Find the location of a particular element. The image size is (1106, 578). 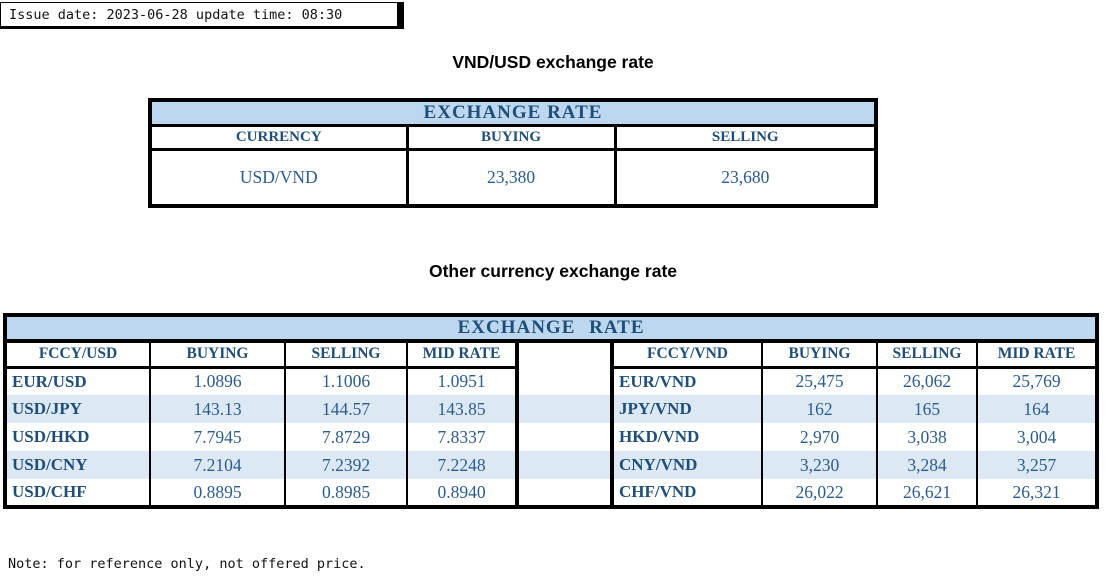

currency-pair-cell: USD/CNY is located at coordinates (77, 465).